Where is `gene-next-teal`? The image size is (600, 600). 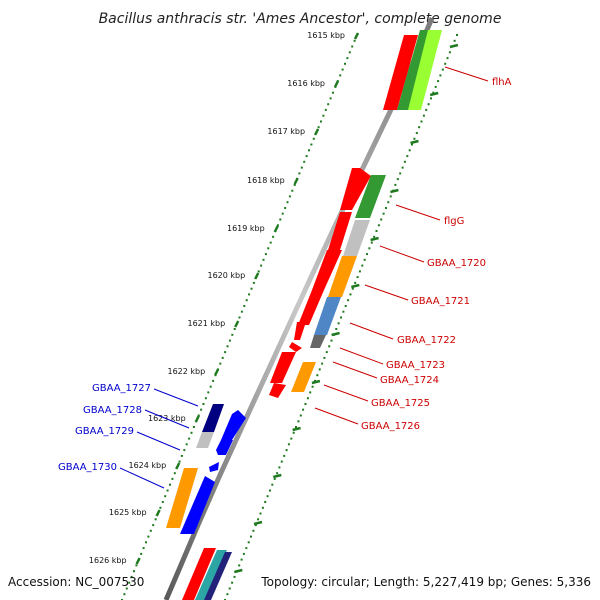
gene-next-teal is located at coordinates (211, 575).